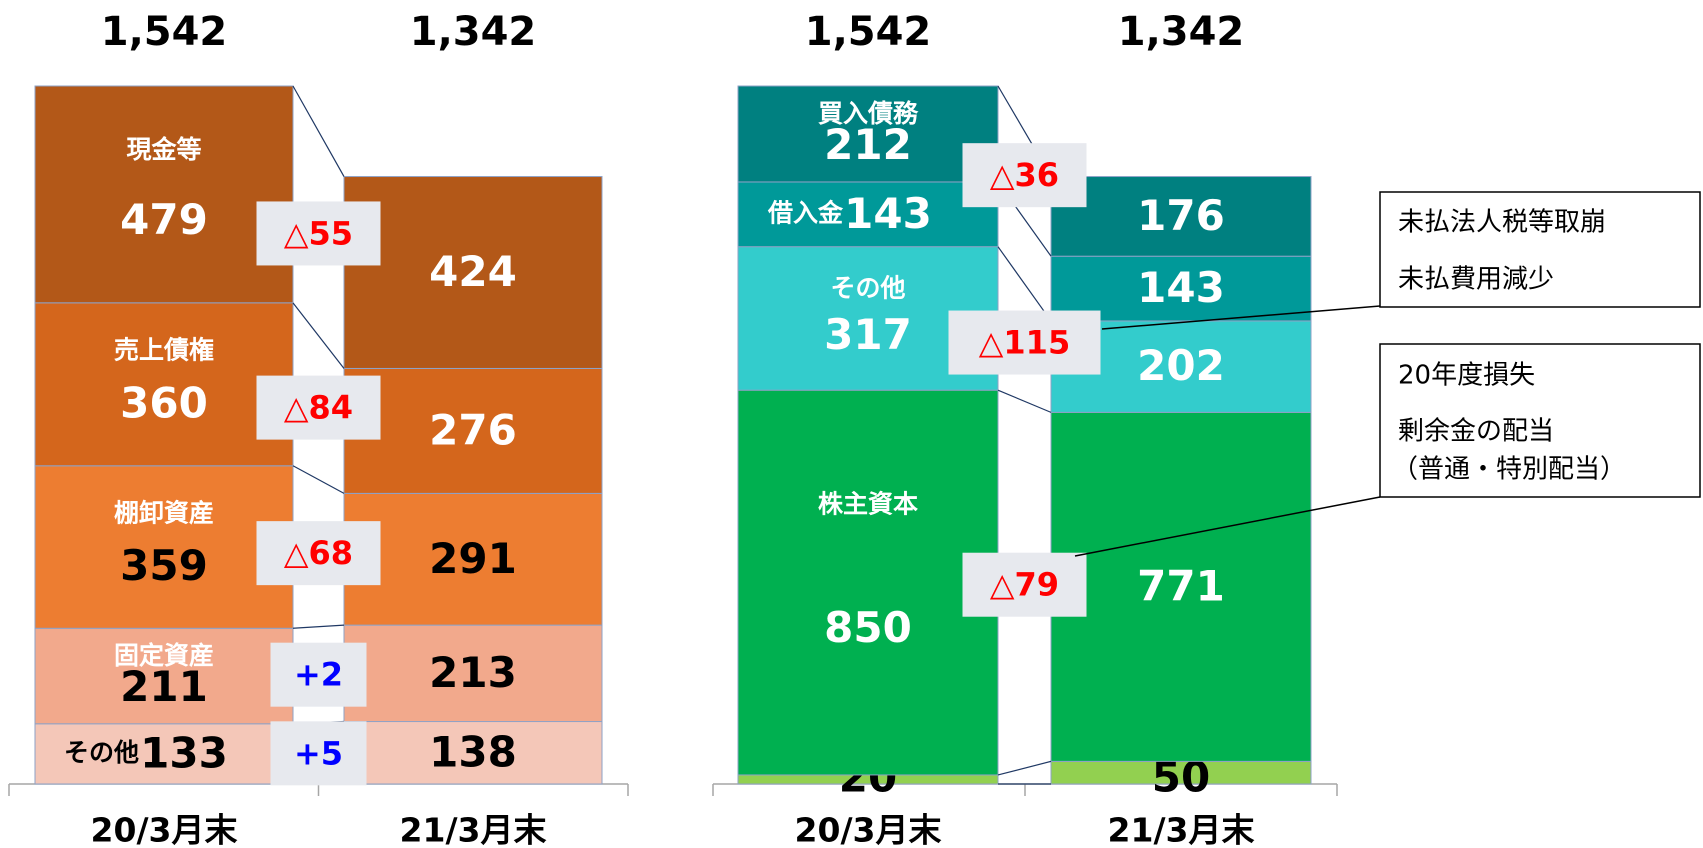 This screenshot has height=848, width=1703. Describe the element at coordinates (868, 627) in the screenshot. I see `value-label: 850` at that location.